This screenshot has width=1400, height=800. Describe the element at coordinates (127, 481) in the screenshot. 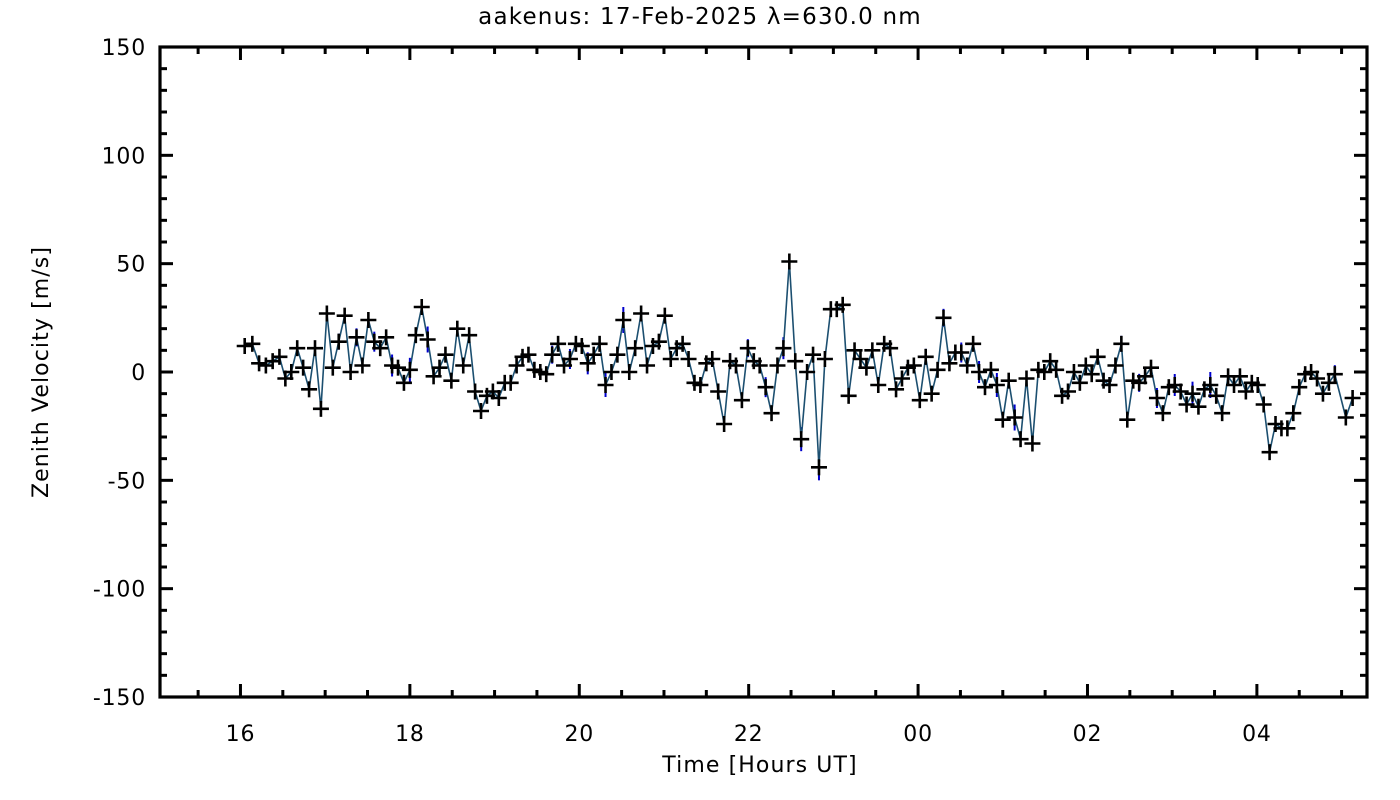

I see `y-tick-label: -50` at that location.